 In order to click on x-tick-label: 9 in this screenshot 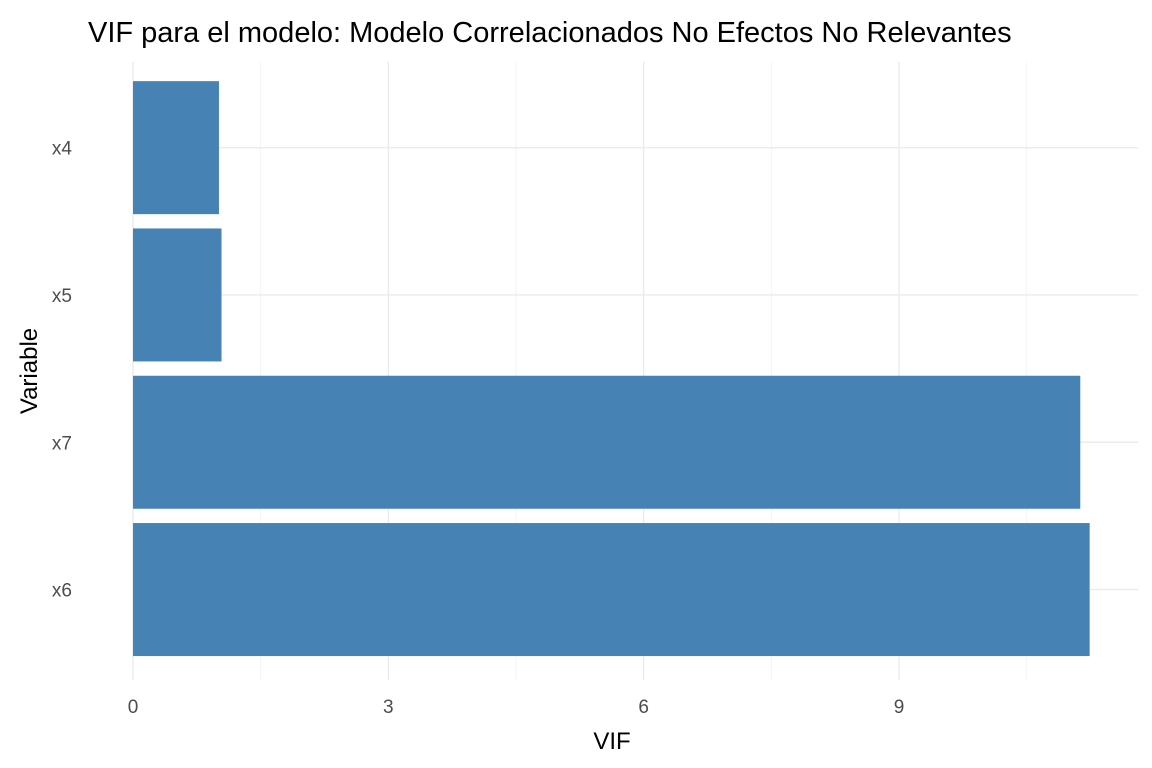, I will do `click(899, 707)`.